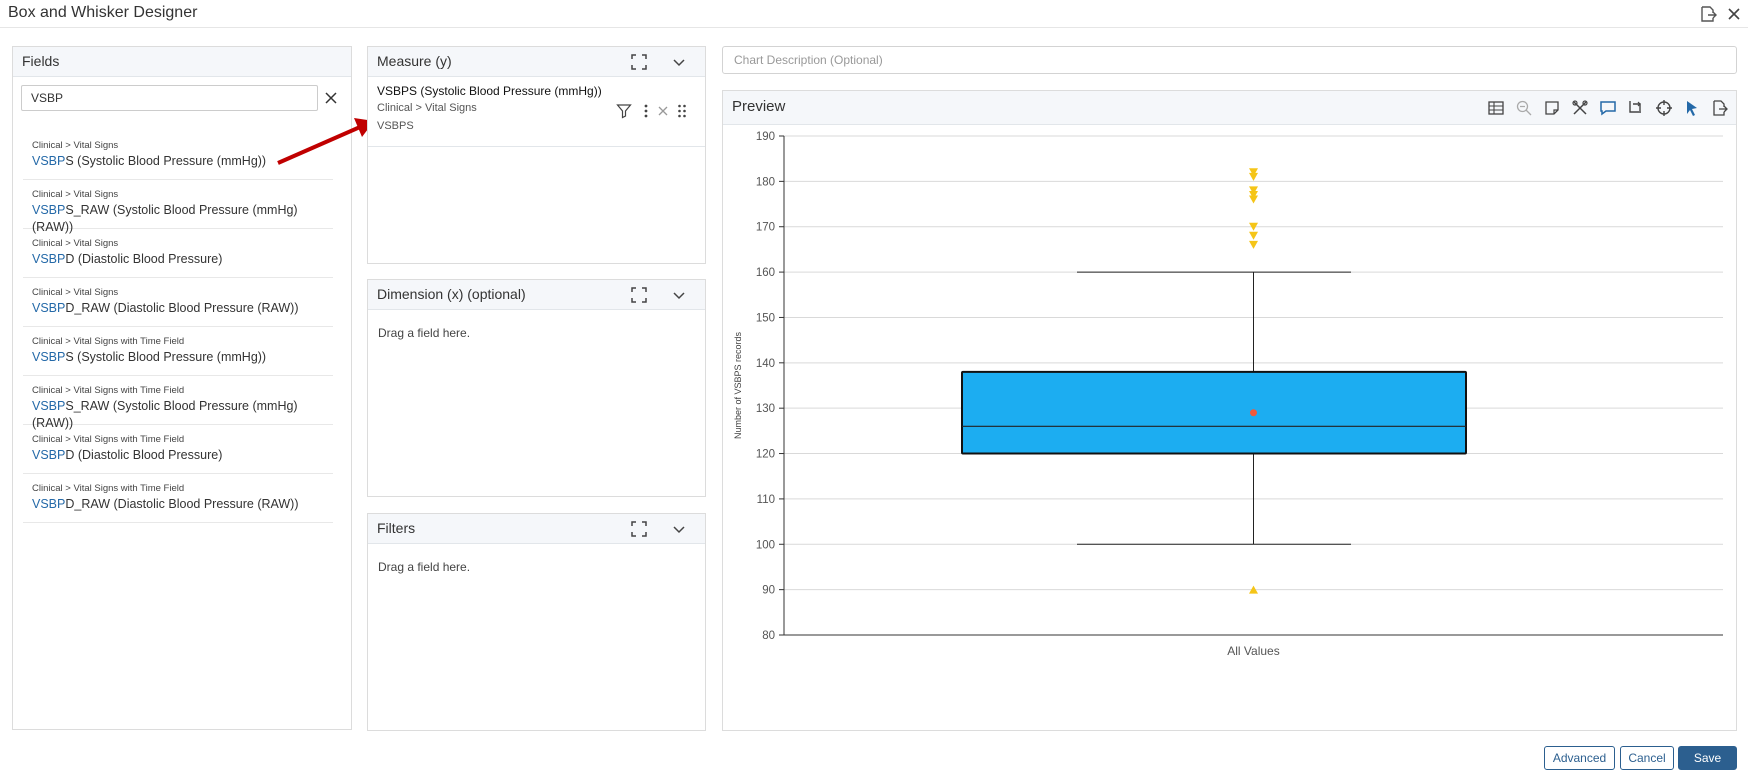 The height and width of the screenshot is (781, 1748). What do you see at coordinates (1253, 651) in the screenshot?
I see `x-category-label: All Values` at bounding box center [1253, 651].